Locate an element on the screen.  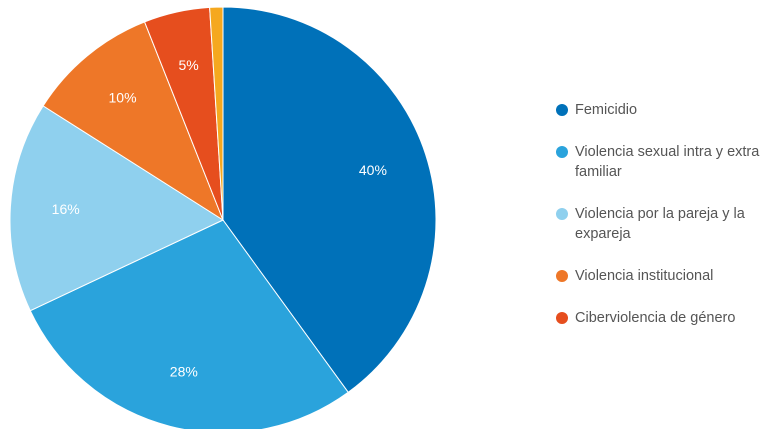
legend-item: Ciberviolencia de género is located at coordinates (662, 318).